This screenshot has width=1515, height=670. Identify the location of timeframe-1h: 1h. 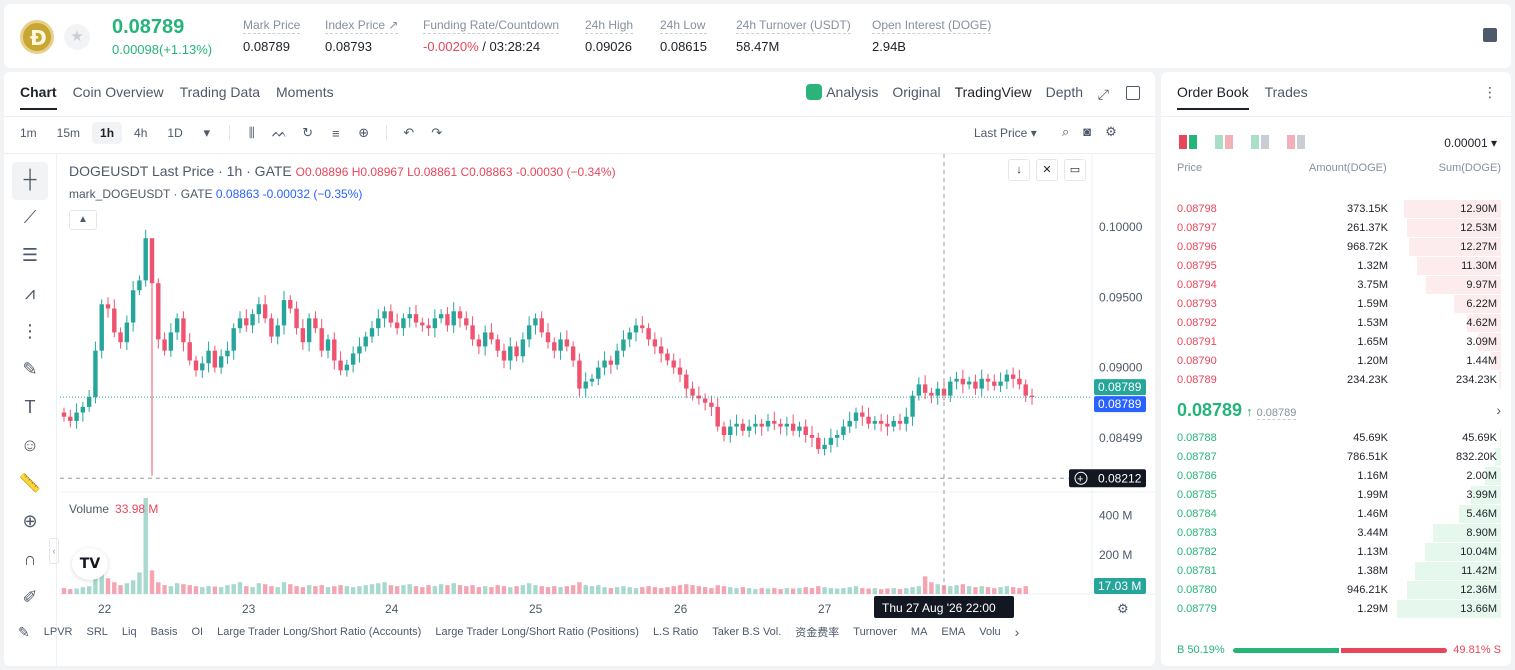
(107, 133).